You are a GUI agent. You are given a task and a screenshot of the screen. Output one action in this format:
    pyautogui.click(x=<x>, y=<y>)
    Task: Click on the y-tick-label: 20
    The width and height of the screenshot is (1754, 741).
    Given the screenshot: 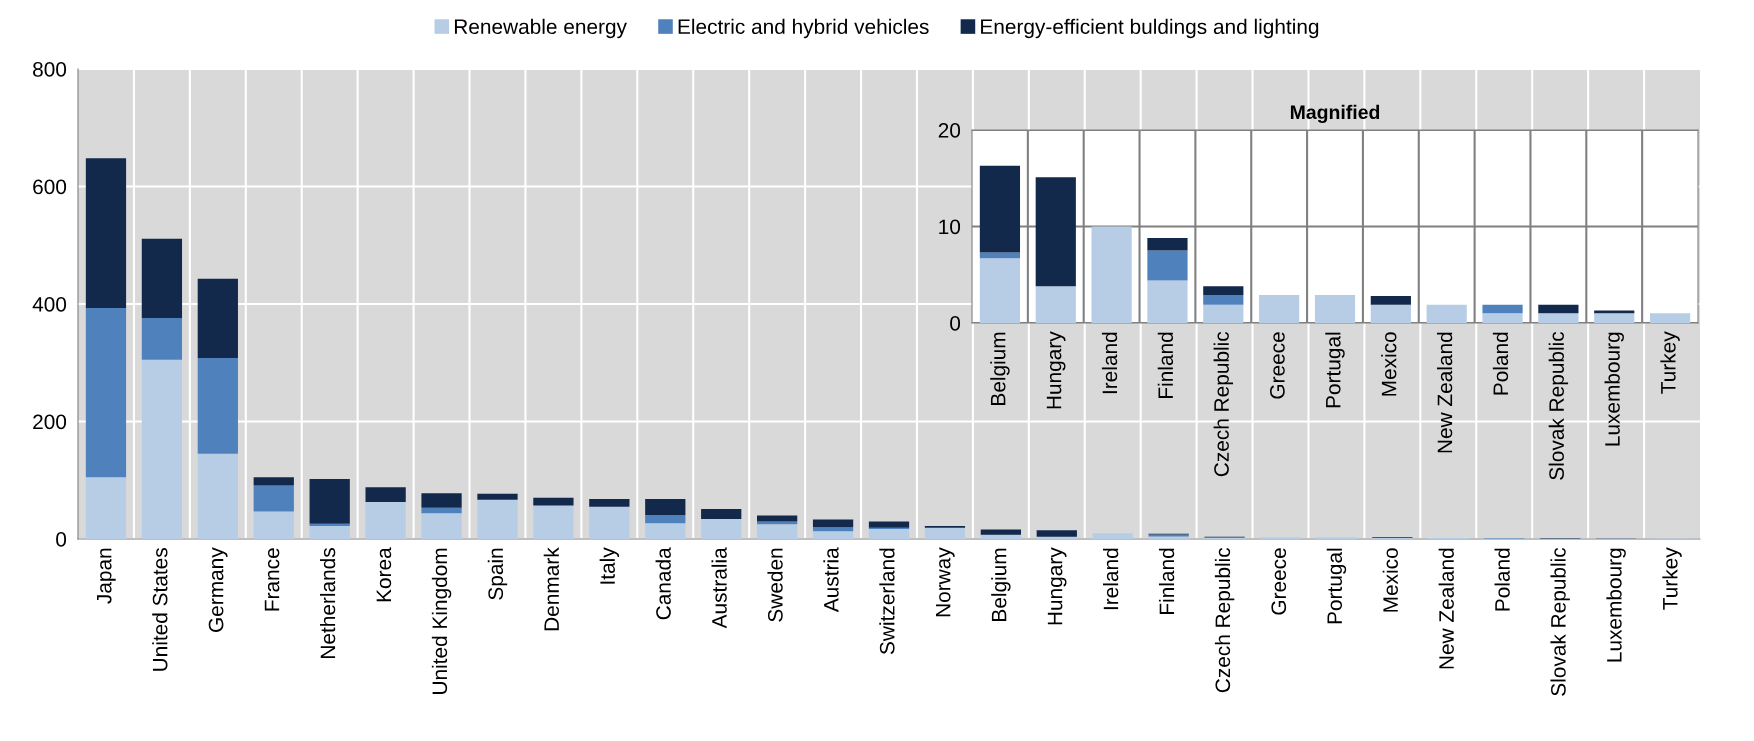 What is the action you would take?
    pyautogui.click(x=949, y=130)
    